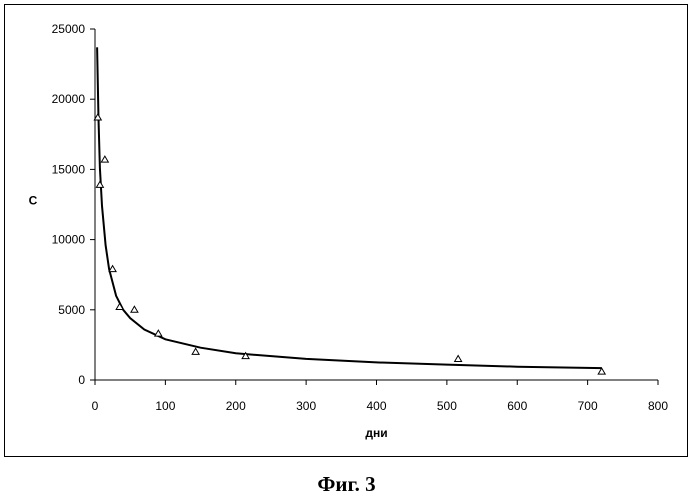  Describe the element at coordinates (658, 406) in the screenshot. I see `x-tick-label: 800` at that location.